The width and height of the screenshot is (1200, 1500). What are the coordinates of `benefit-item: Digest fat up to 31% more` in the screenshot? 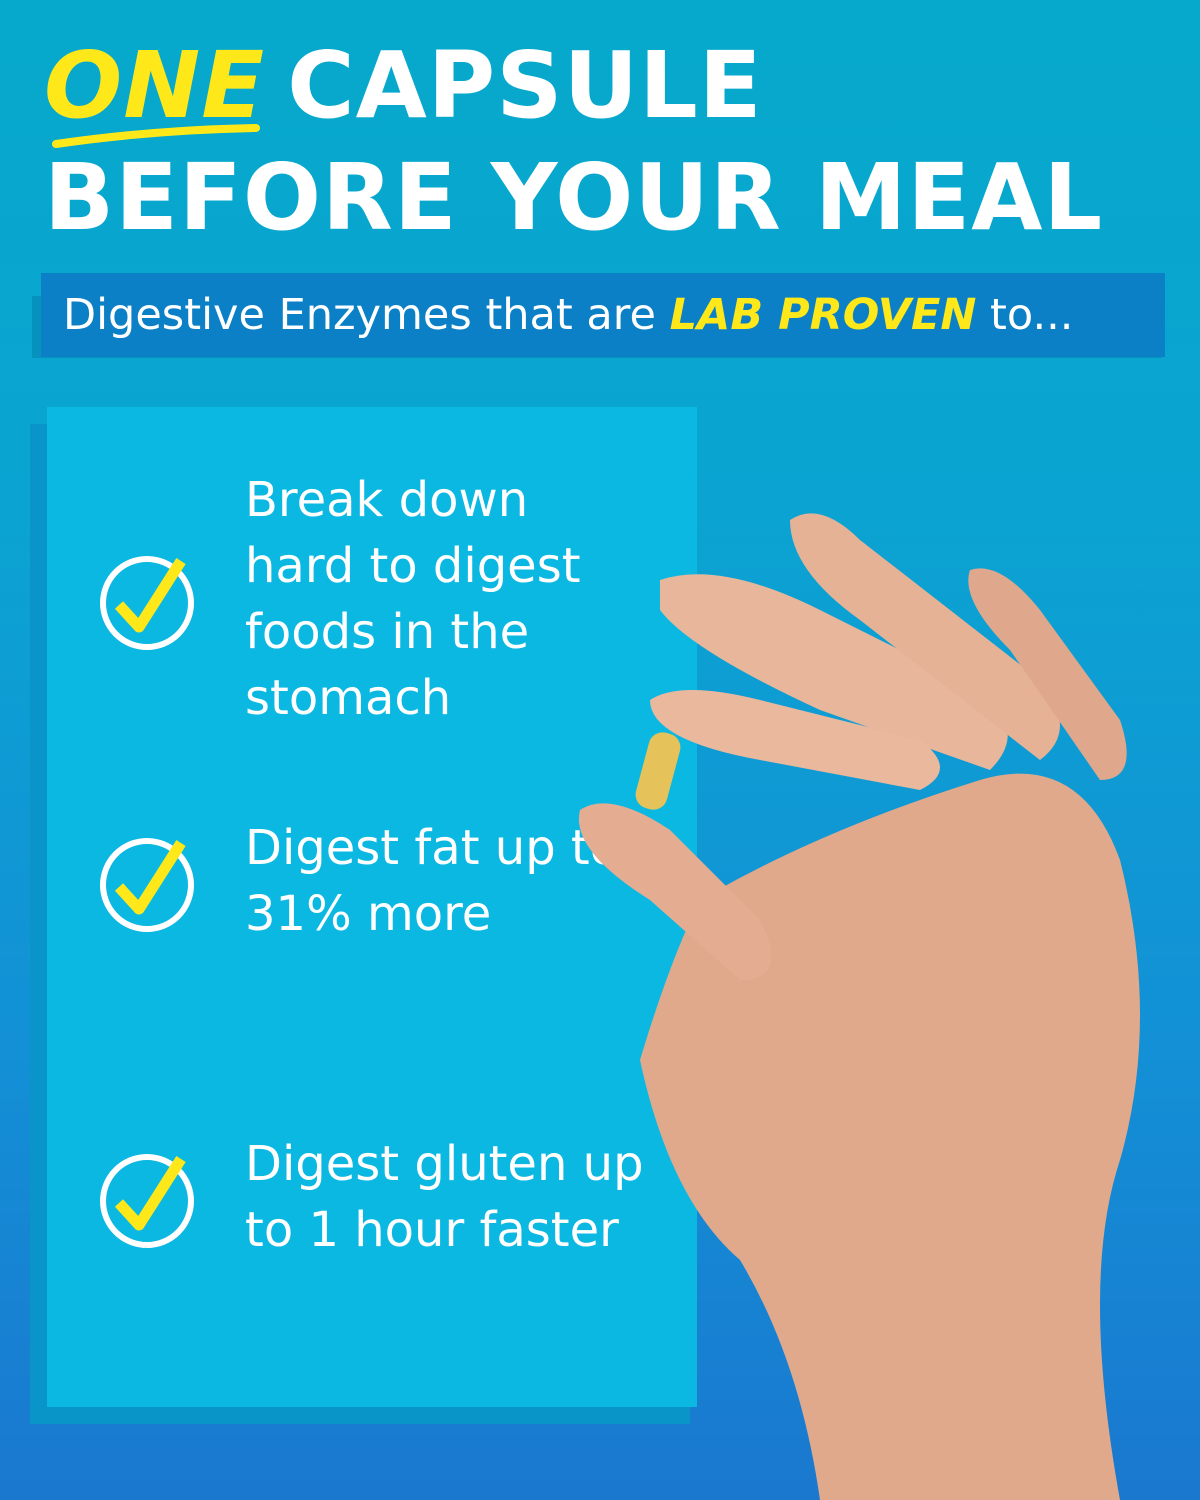 It's located at (371, 881).